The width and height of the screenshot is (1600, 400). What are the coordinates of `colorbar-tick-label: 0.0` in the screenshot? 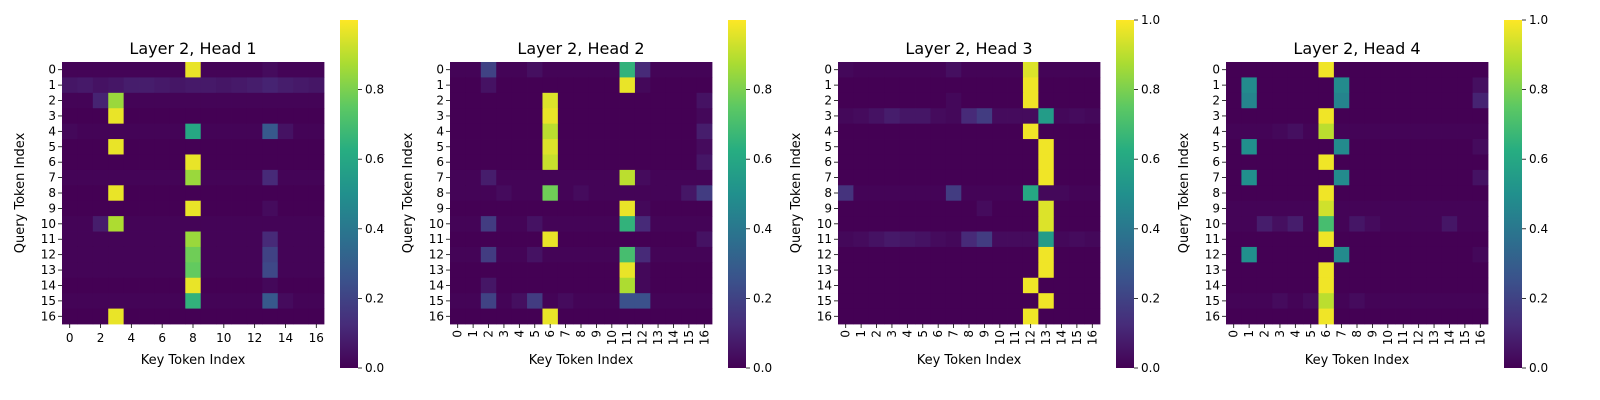 It's located at (1538, 368).